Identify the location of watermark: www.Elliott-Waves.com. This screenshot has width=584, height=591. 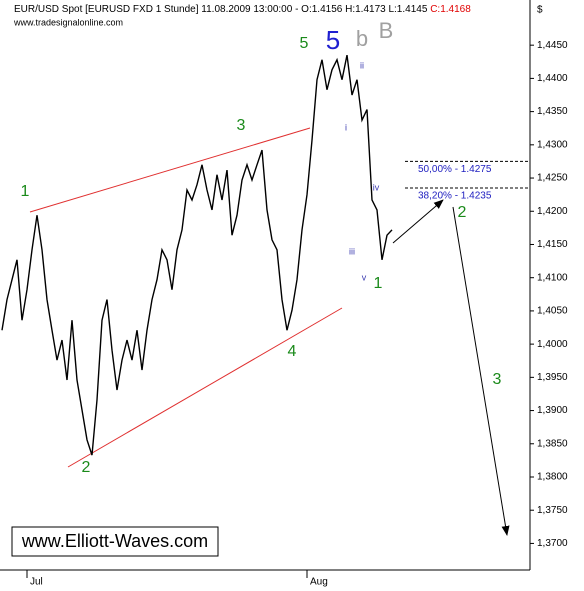
(114, 541).